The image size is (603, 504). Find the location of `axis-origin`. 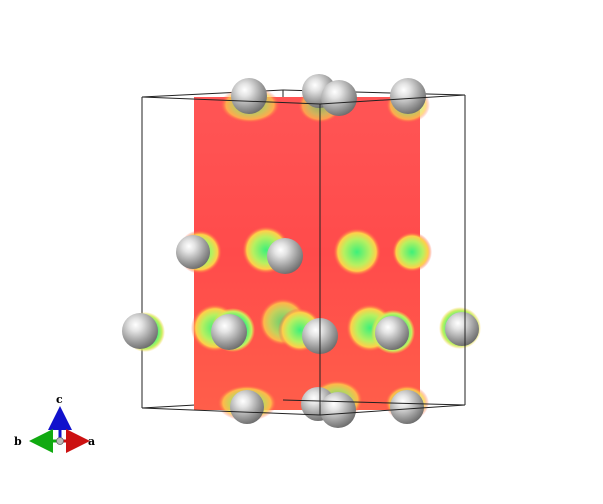

axis-origin is located at coordinates (60, 441).